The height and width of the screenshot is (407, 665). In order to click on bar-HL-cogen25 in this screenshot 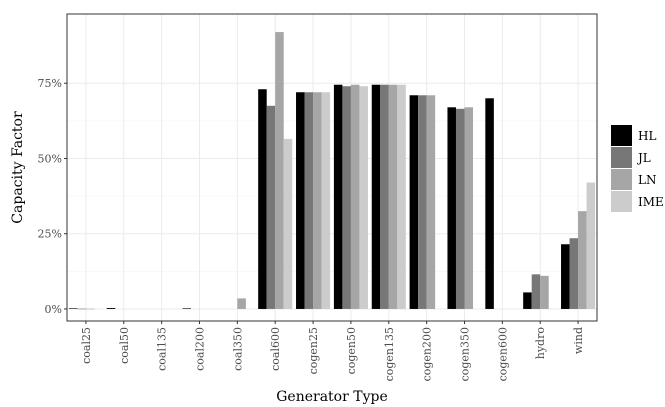, I will do `click(300, 200)`.